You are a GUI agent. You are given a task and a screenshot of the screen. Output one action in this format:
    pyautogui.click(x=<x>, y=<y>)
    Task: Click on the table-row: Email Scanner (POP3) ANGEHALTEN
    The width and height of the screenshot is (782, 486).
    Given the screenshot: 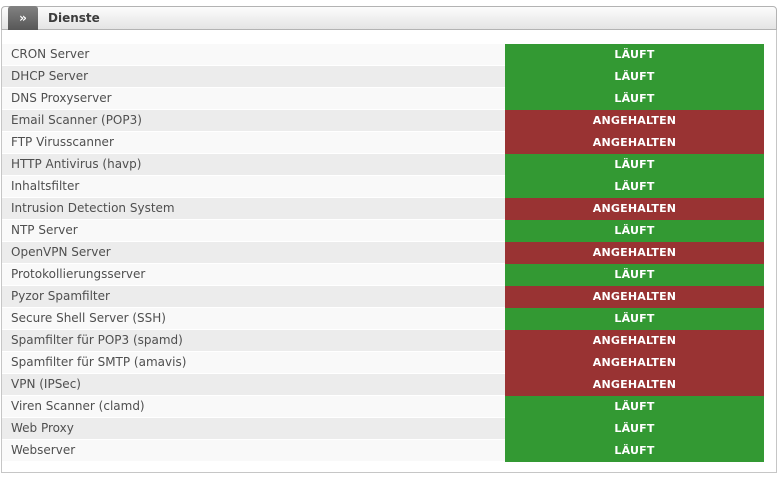 What is the action you would take?
    pyautogui.click(x=389, y=121)
    